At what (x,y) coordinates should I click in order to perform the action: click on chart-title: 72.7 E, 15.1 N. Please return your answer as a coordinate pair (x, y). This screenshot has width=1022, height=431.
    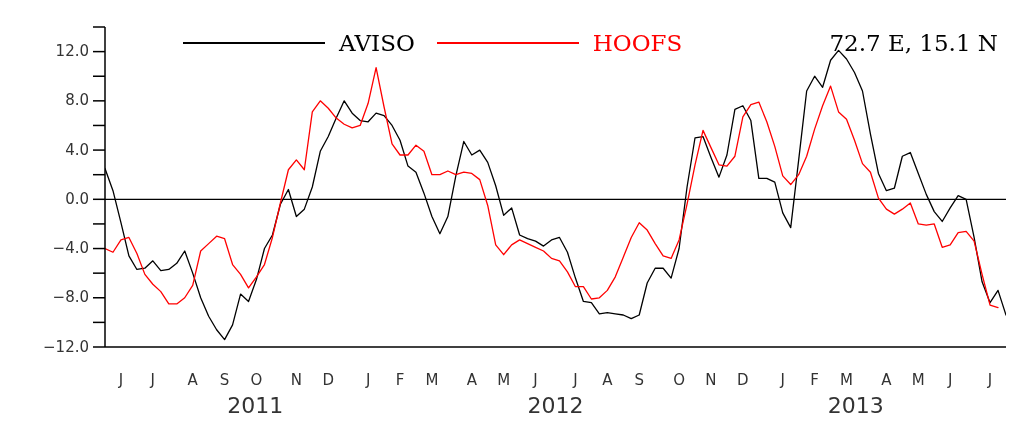
    Looking at the image, I should click on (913, 43).